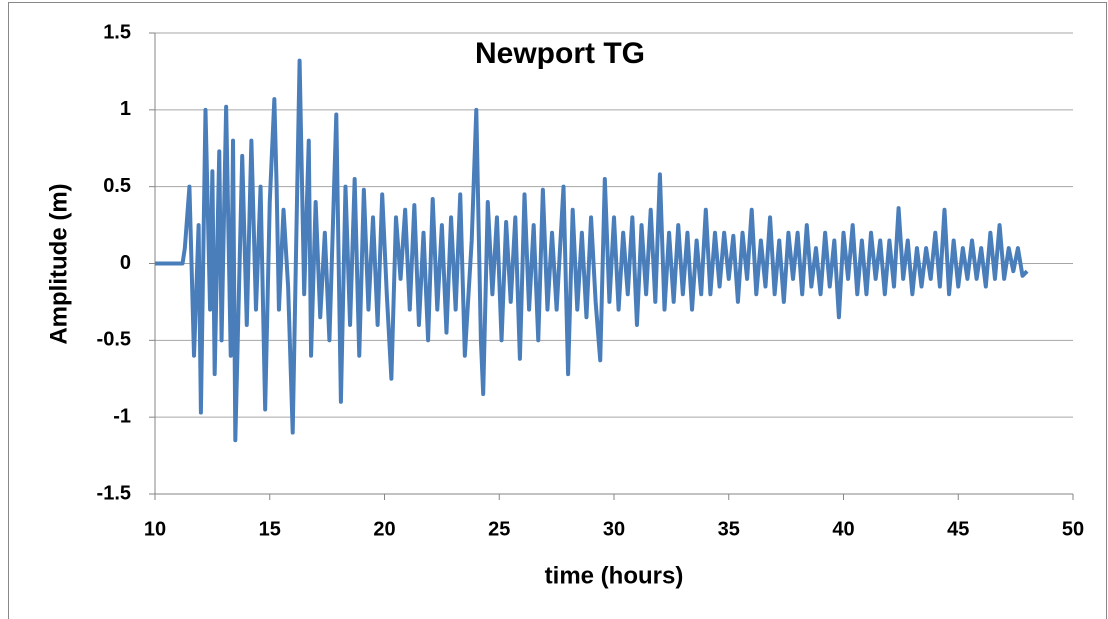 This screenshot has width=1108, height=619. I want to click on y-axis-label: Amplitude (m), so click(58, 263).